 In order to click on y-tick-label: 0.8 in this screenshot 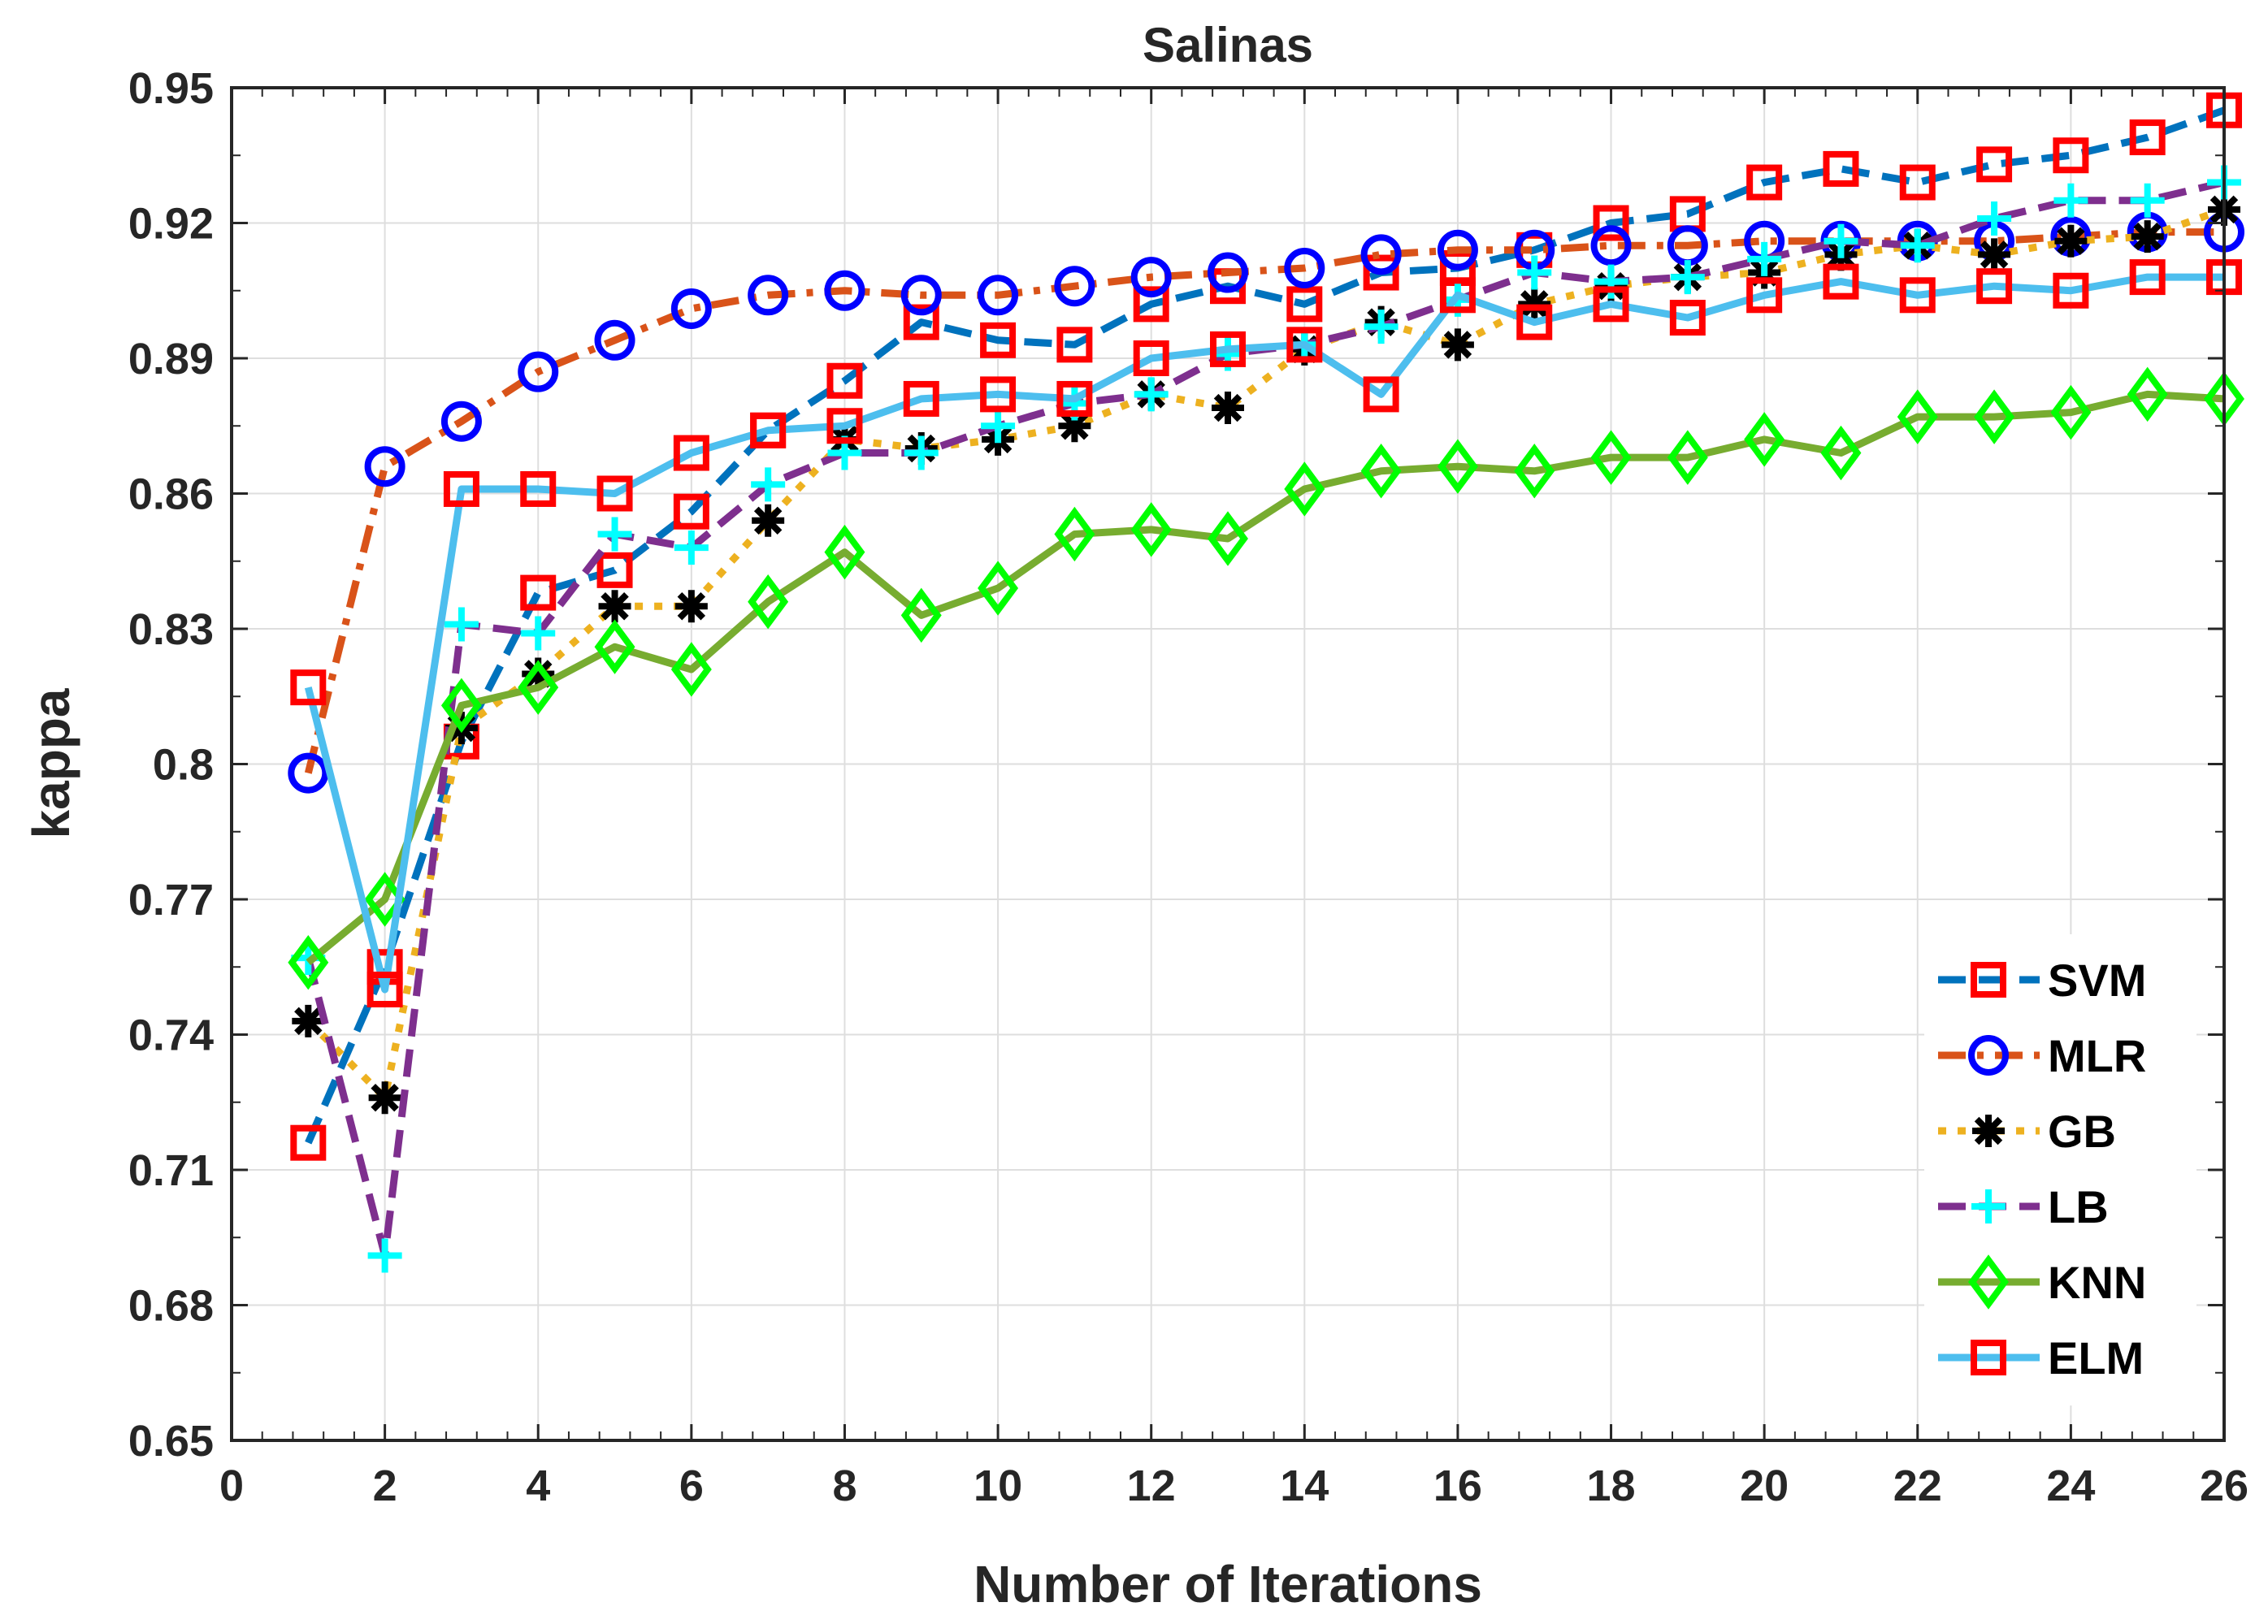, I will do `click(183, 765)`.